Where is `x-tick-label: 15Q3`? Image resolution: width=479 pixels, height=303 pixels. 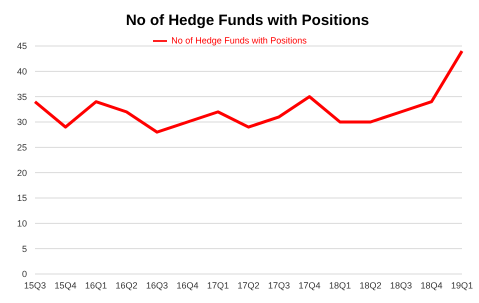
x-tick-label: 15Q3 is located at coordinates (35, 285).